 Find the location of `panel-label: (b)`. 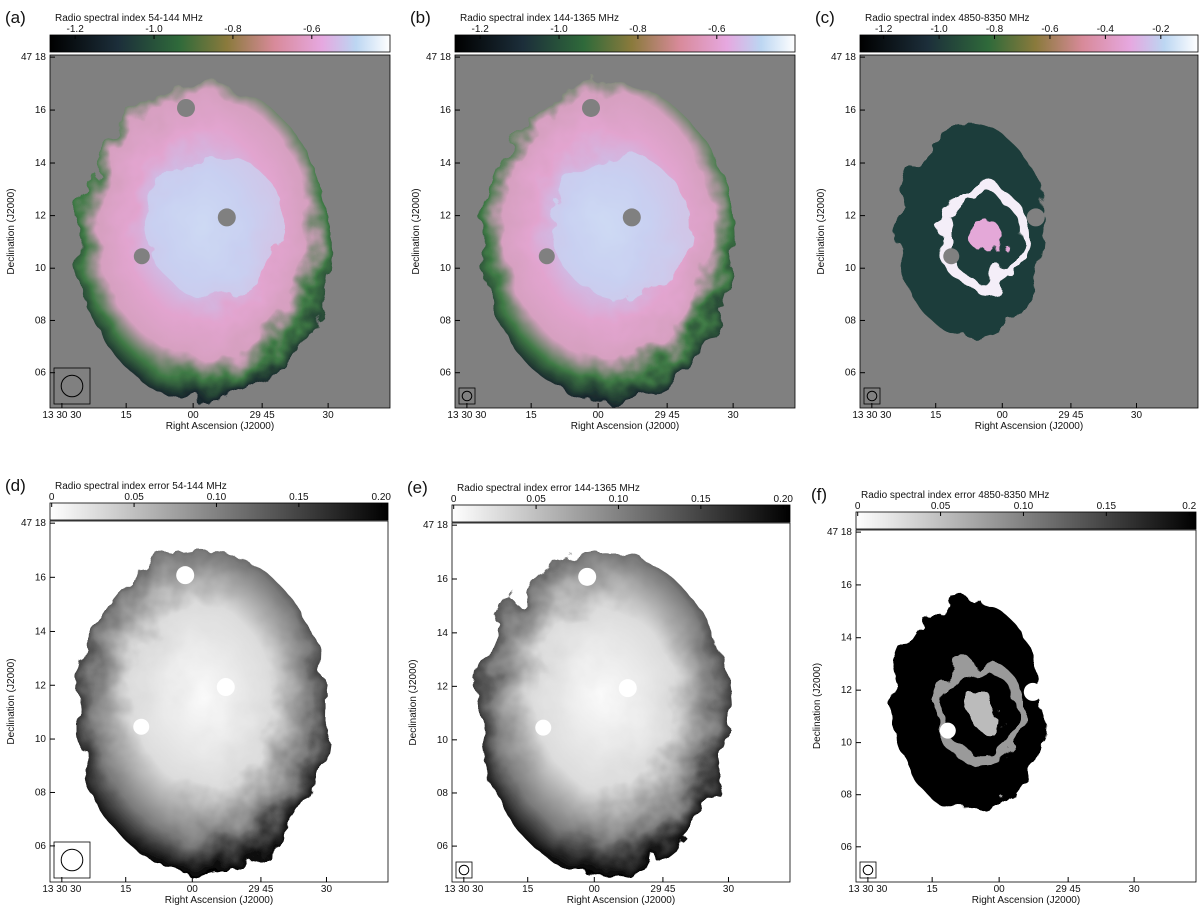

panel-label: (b) is located at coordinates (420, 17).